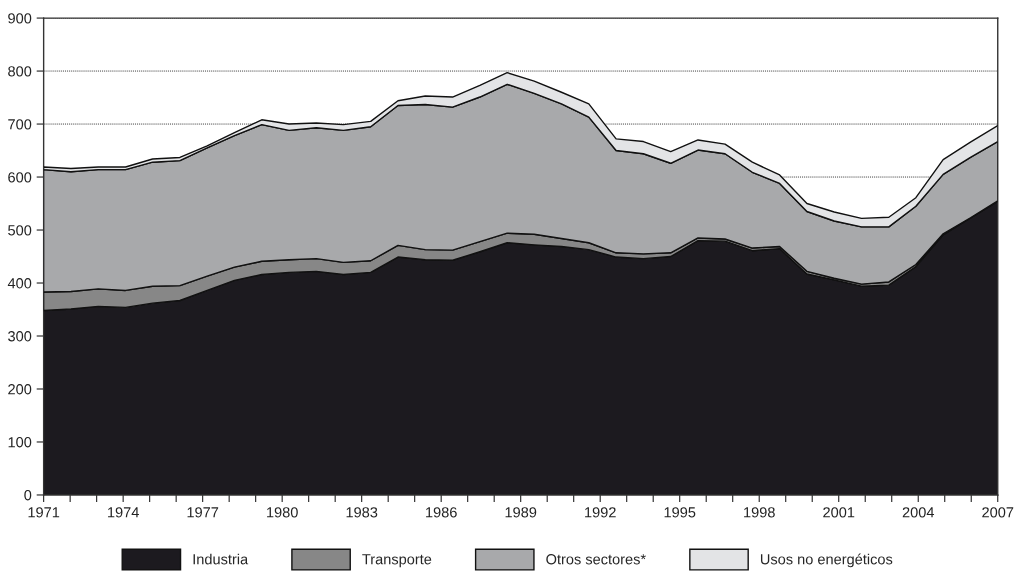 The height and width of the screenshot is (583, 1015). Describe the element at coordinates (600, 512) in the screenshot. I see `x-tick-label: 1992` at that location.